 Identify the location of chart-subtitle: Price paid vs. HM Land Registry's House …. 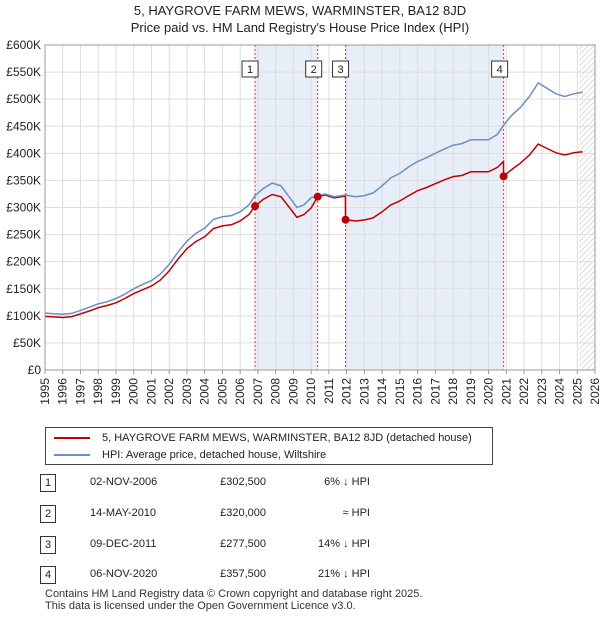
(300, 27).